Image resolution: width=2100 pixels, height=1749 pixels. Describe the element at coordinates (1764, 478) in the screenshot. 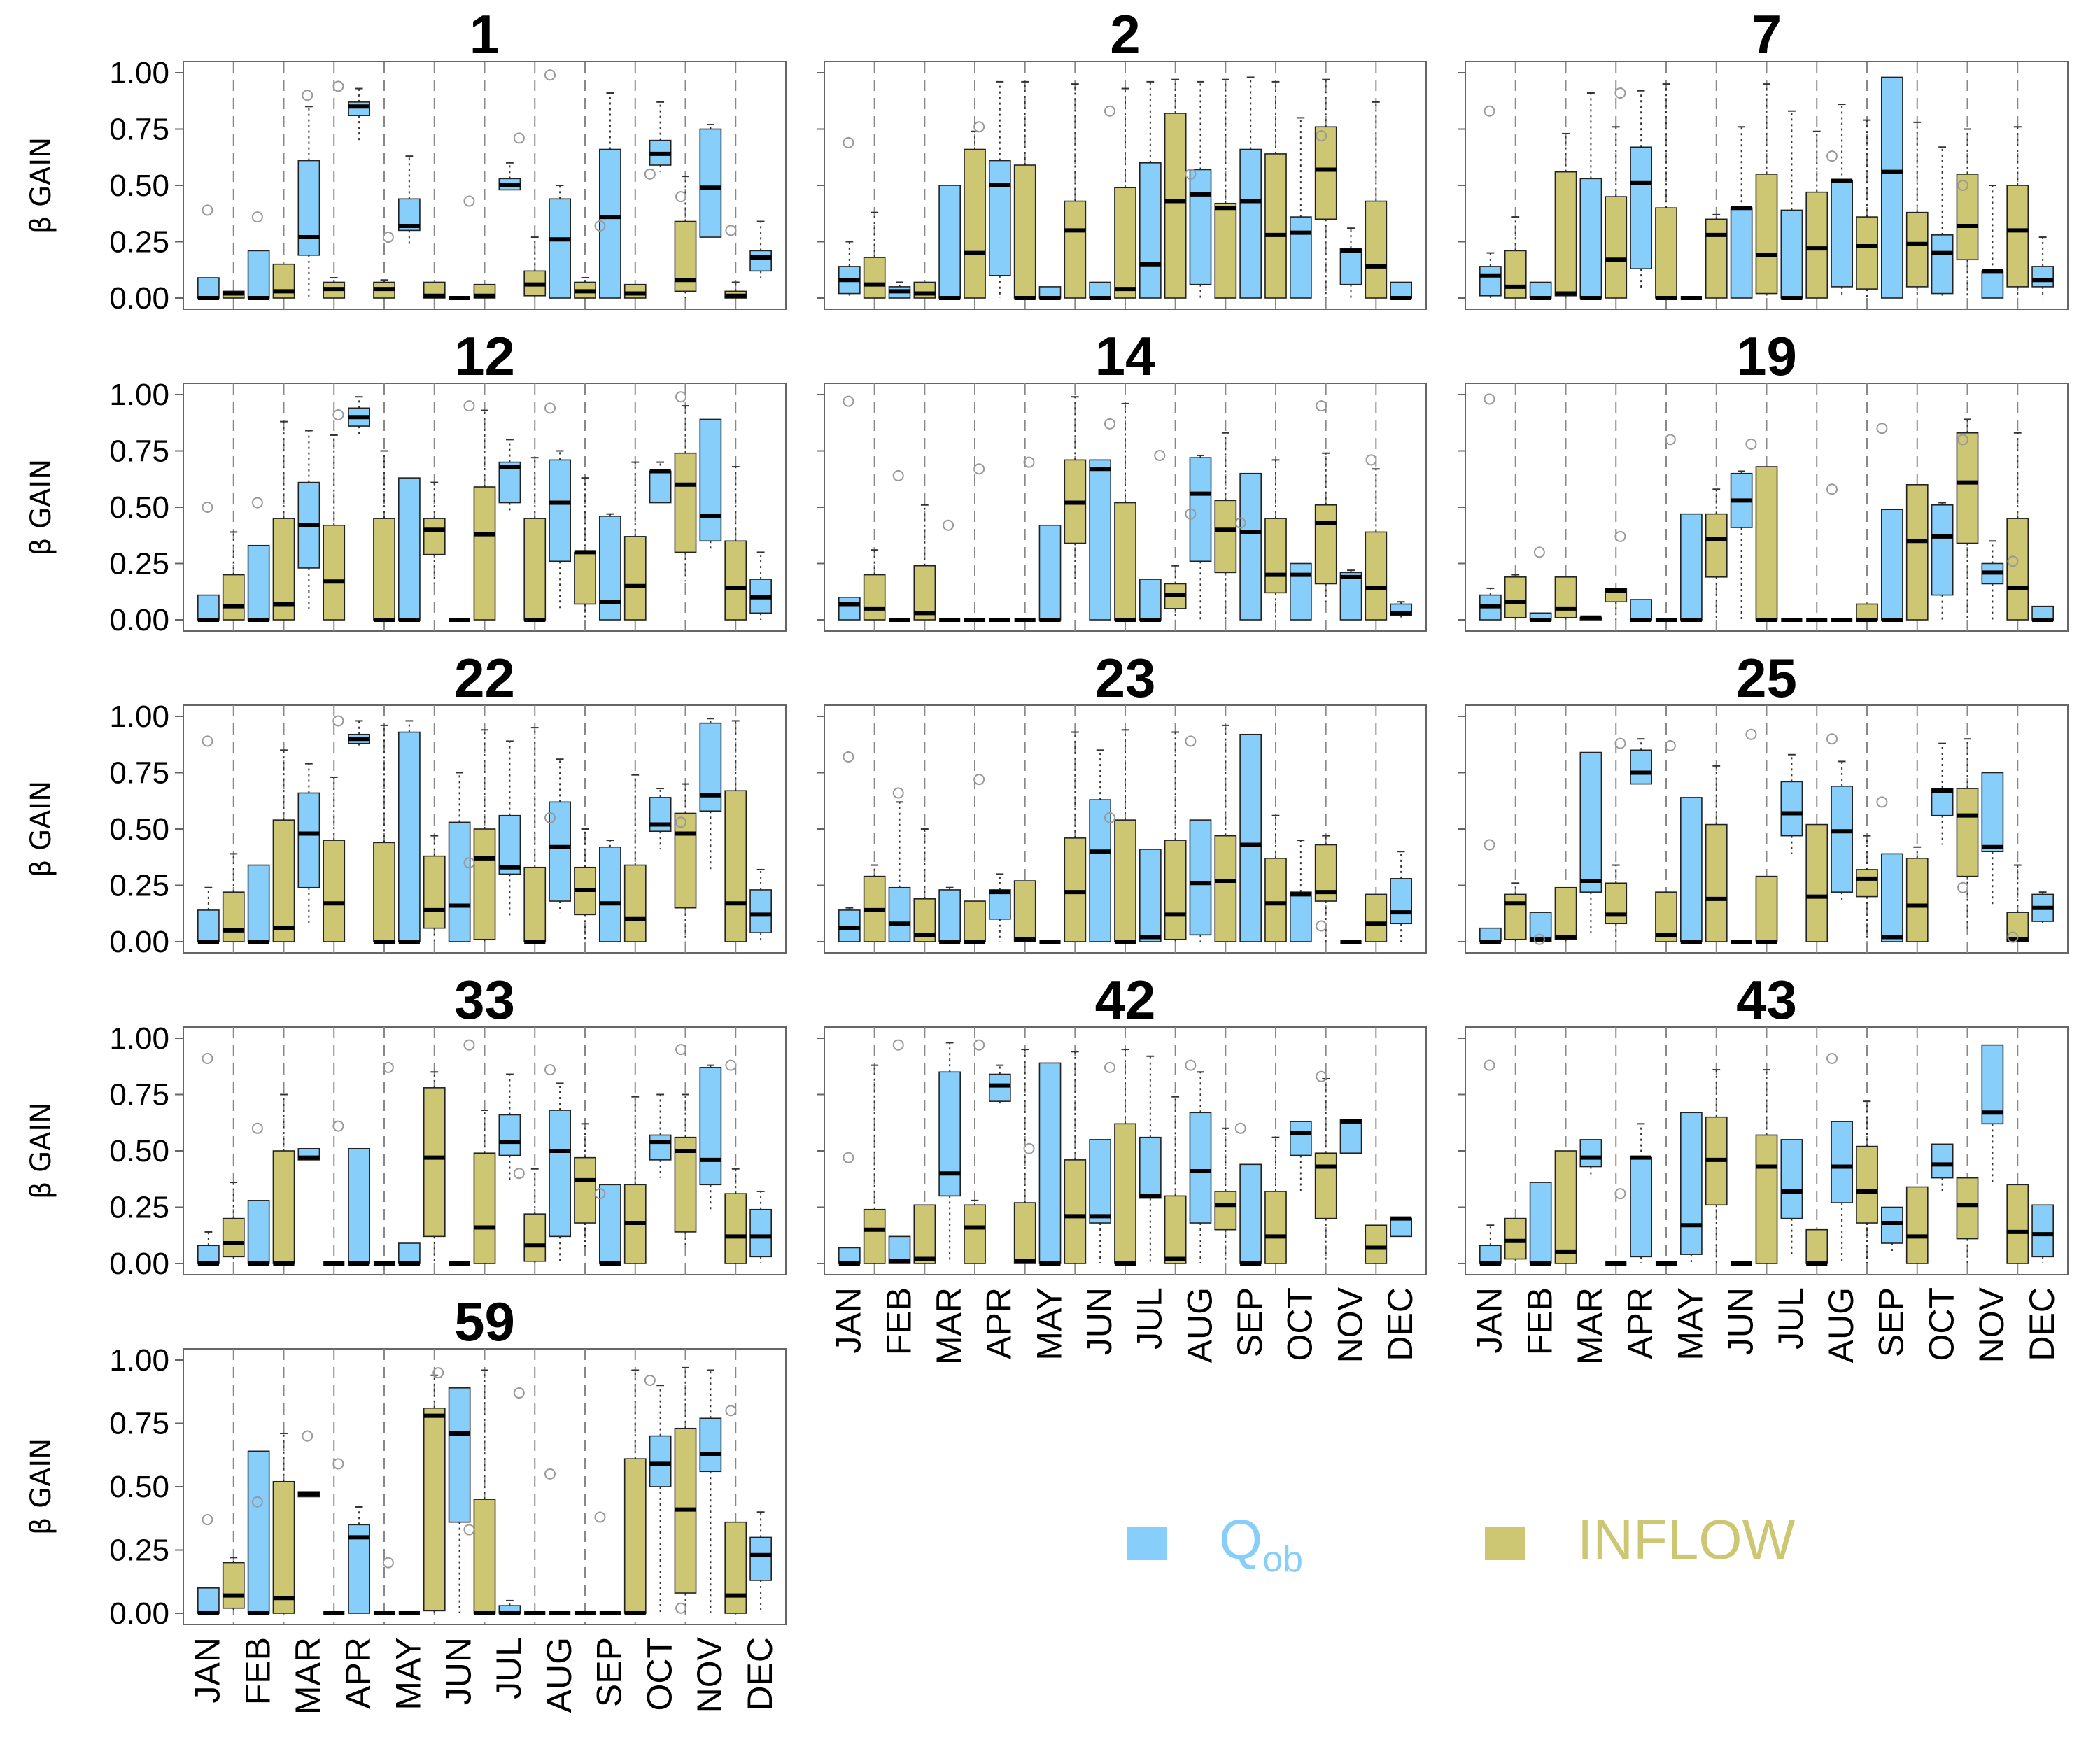

I see `panel-19: 19` at that location.